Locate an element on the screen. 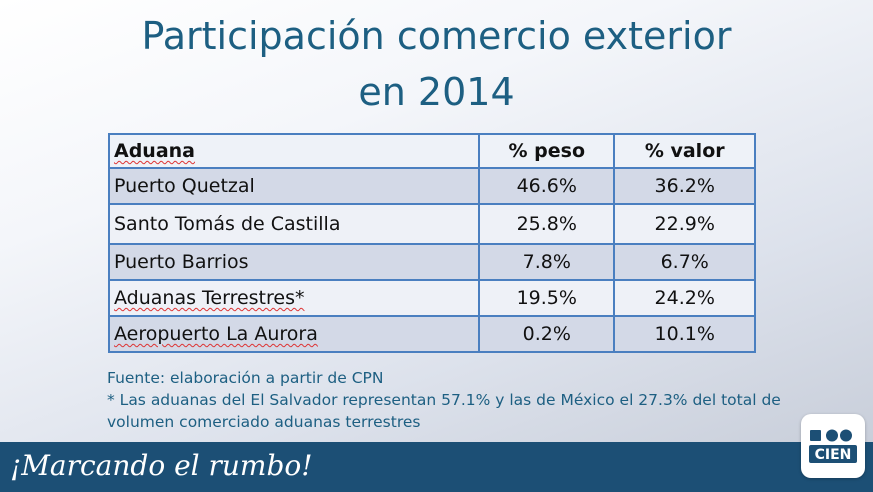  table-row: Santo Tomás de Castilla 25.8% 22.9% is located at coordinates (431, 224).